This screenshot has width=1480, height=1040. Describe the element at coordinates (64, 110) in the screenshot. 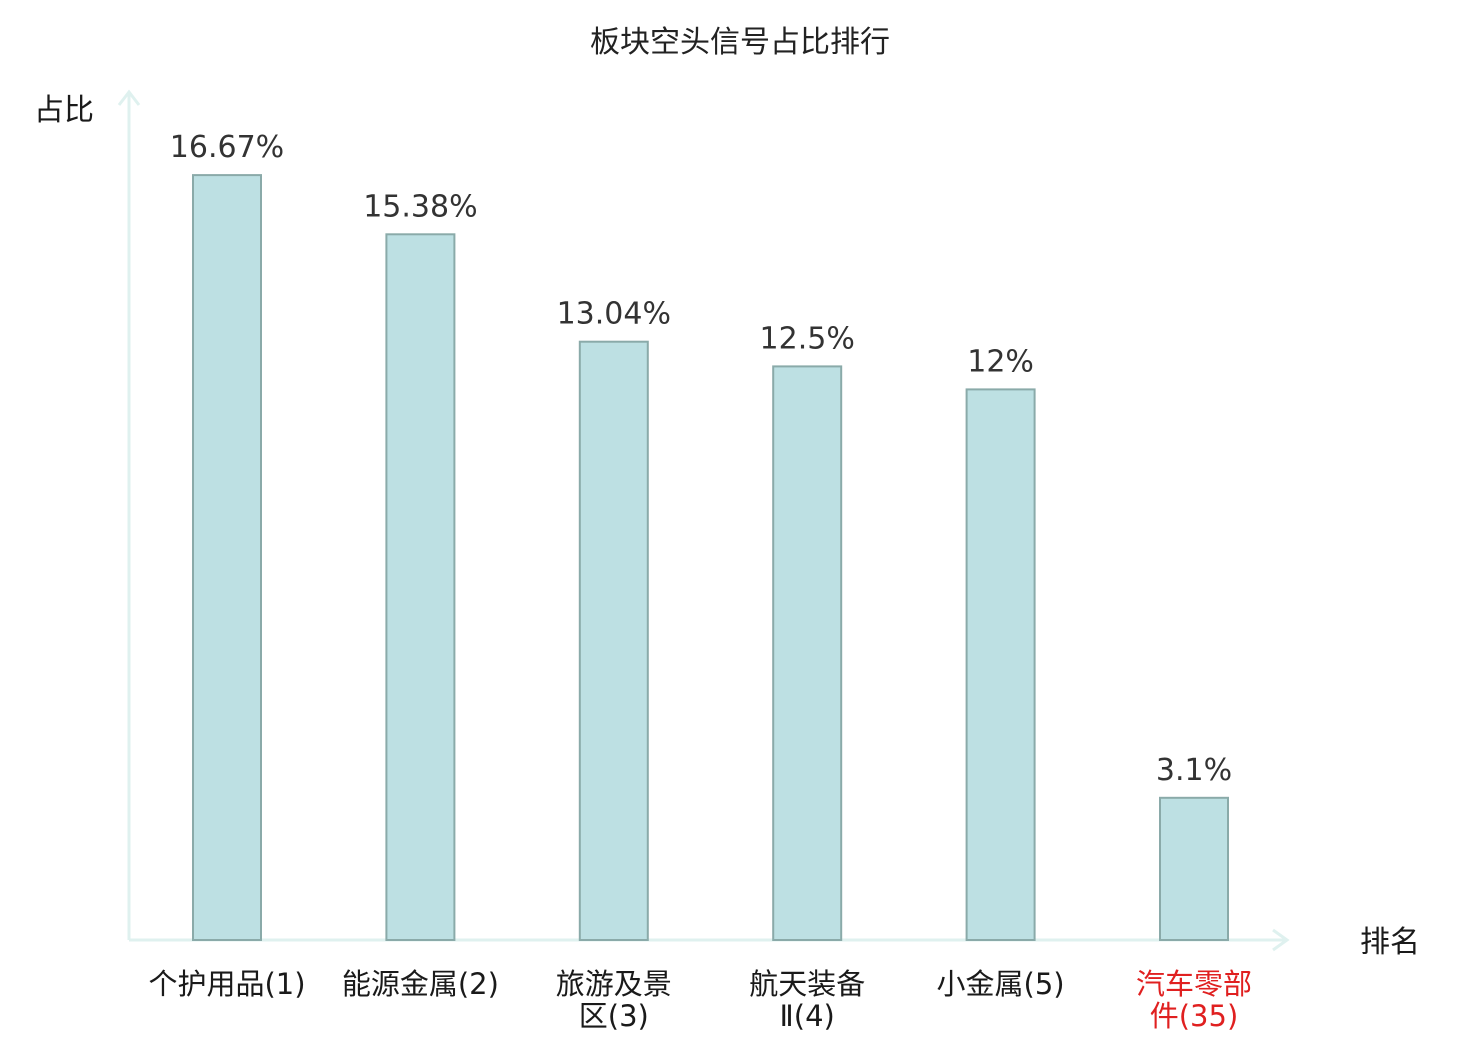

I see `y-axis-label: 占比` at that location.